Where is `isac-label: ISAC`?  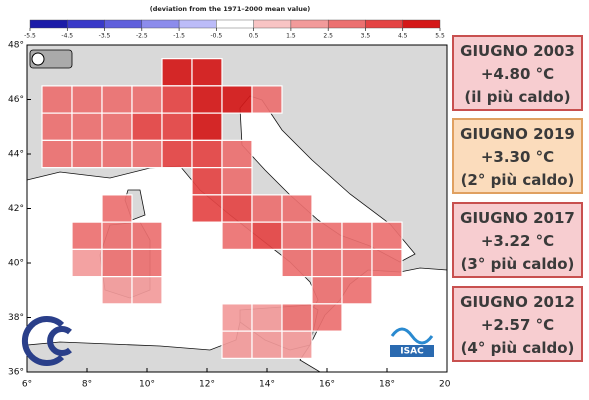 isac-label: ISAC is located at coordinates (412, 352).